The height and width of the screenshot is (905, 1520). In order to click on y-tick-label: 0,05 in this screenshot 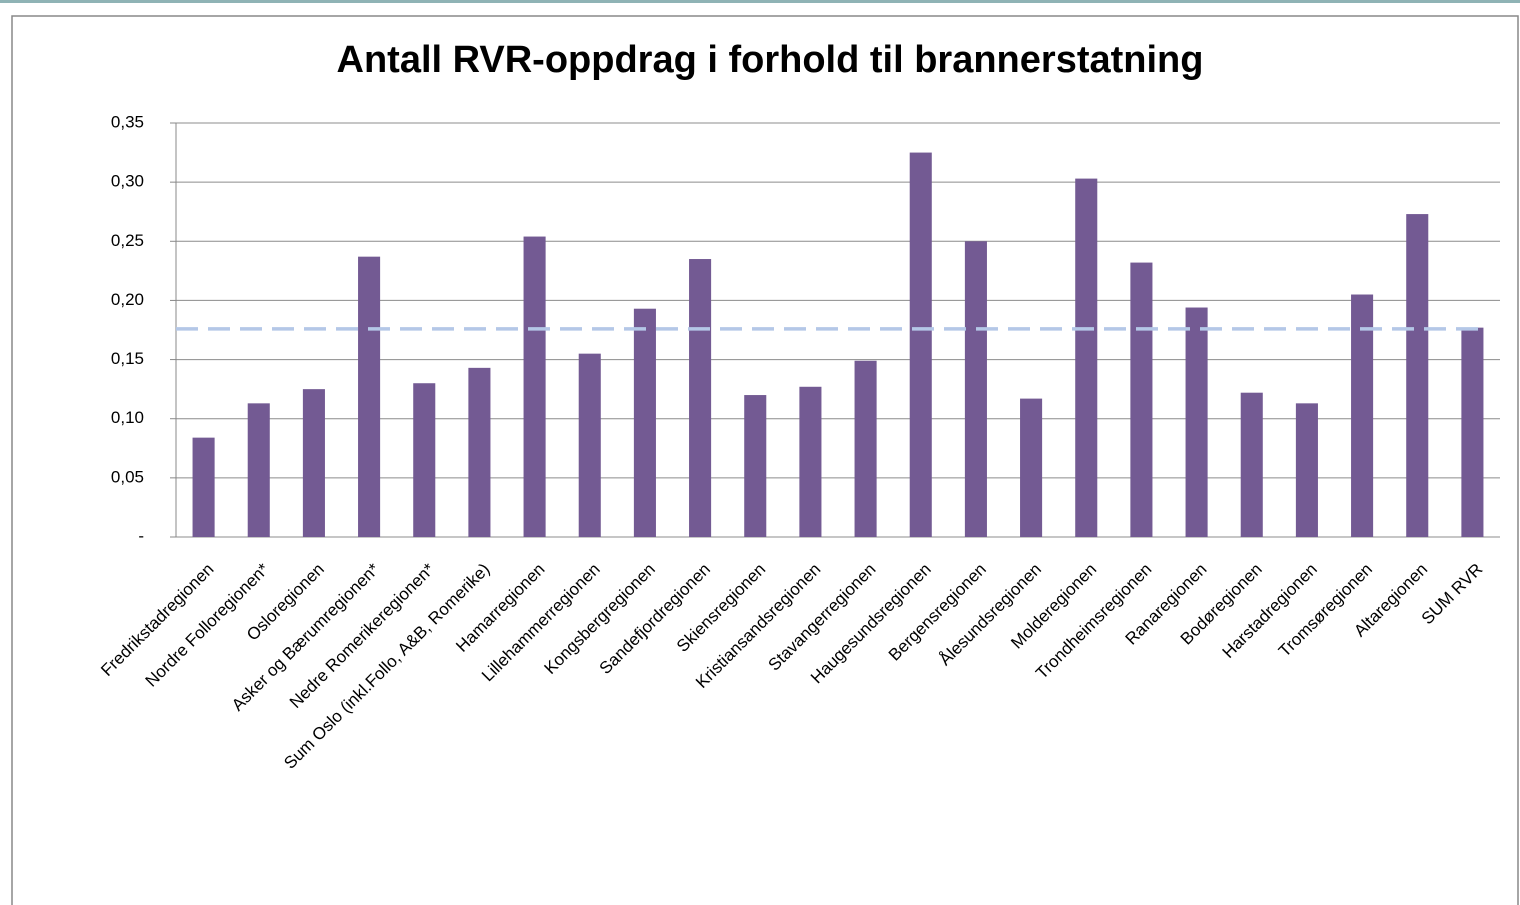, I will do `click(127, 476)`.